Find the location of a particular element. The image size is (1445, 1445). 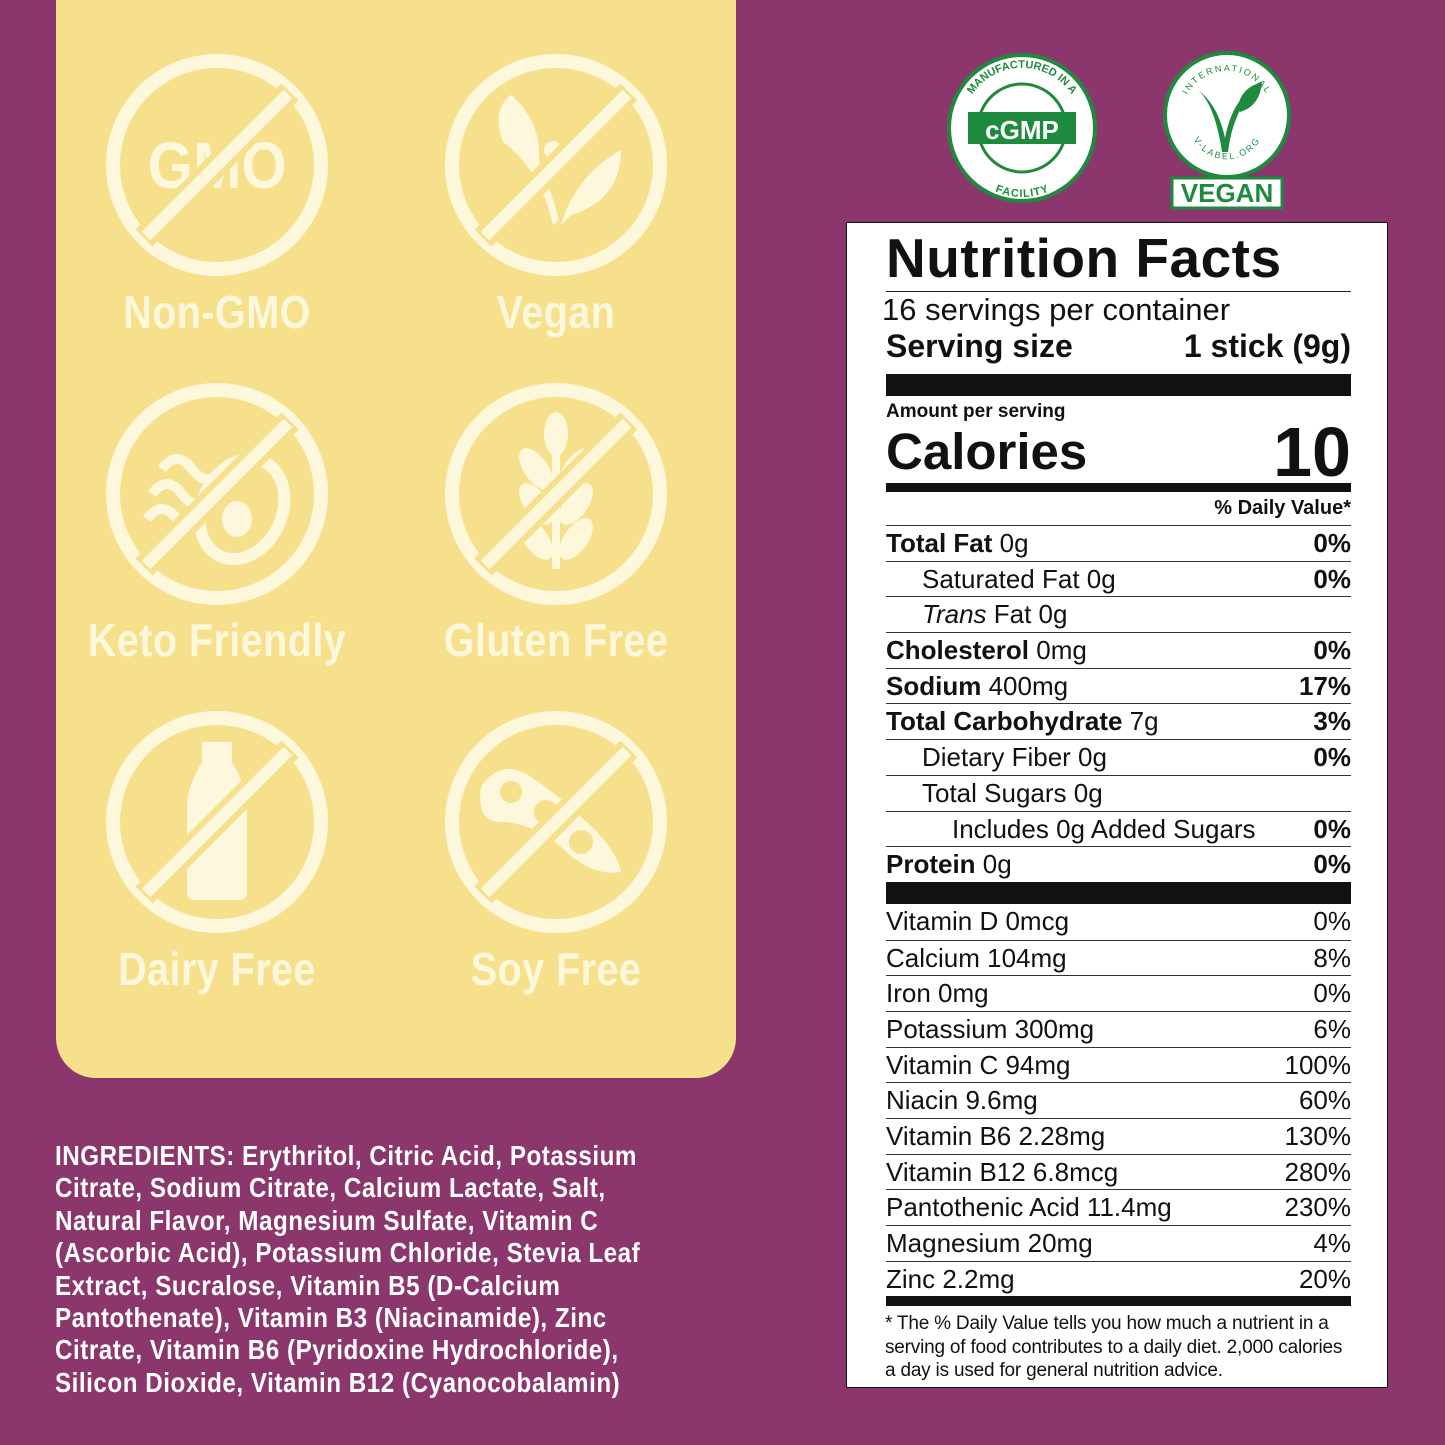

claim-label: Vegan is located at coordinates (556, 312).